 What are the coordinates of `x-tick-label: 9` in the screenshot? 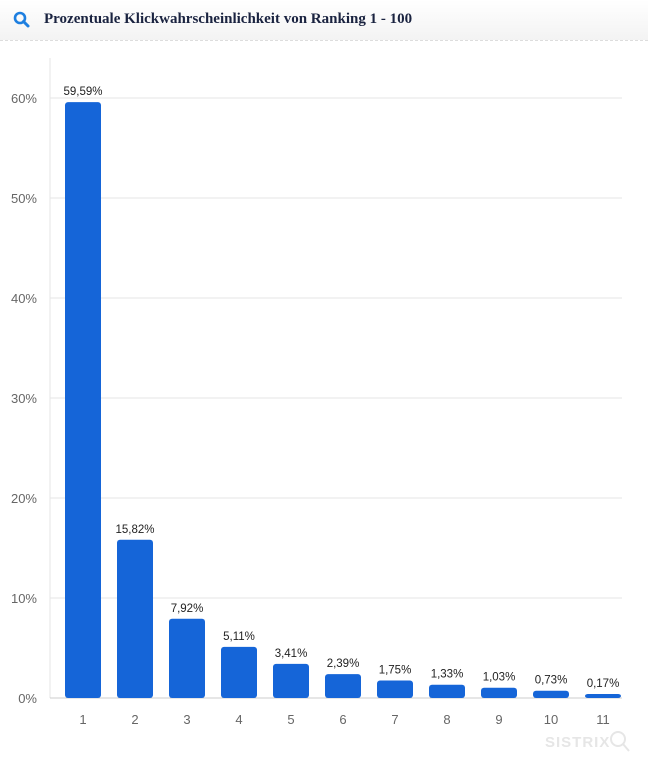 It's located at (498, 719).